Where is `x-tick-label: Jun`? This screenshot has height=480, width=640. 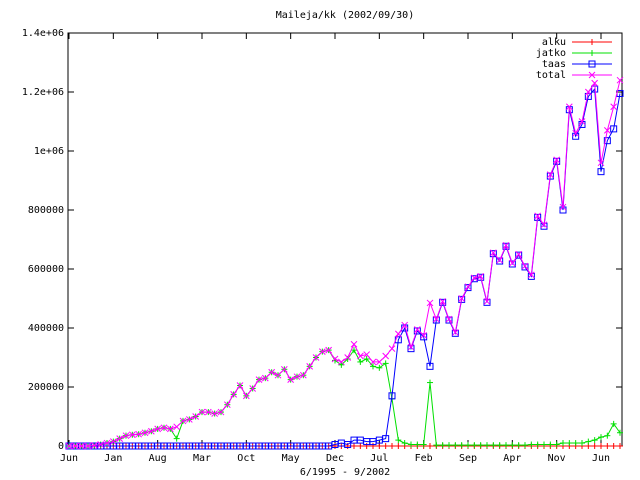 x-tick-label: Jun is located at coordinates (69, 458).